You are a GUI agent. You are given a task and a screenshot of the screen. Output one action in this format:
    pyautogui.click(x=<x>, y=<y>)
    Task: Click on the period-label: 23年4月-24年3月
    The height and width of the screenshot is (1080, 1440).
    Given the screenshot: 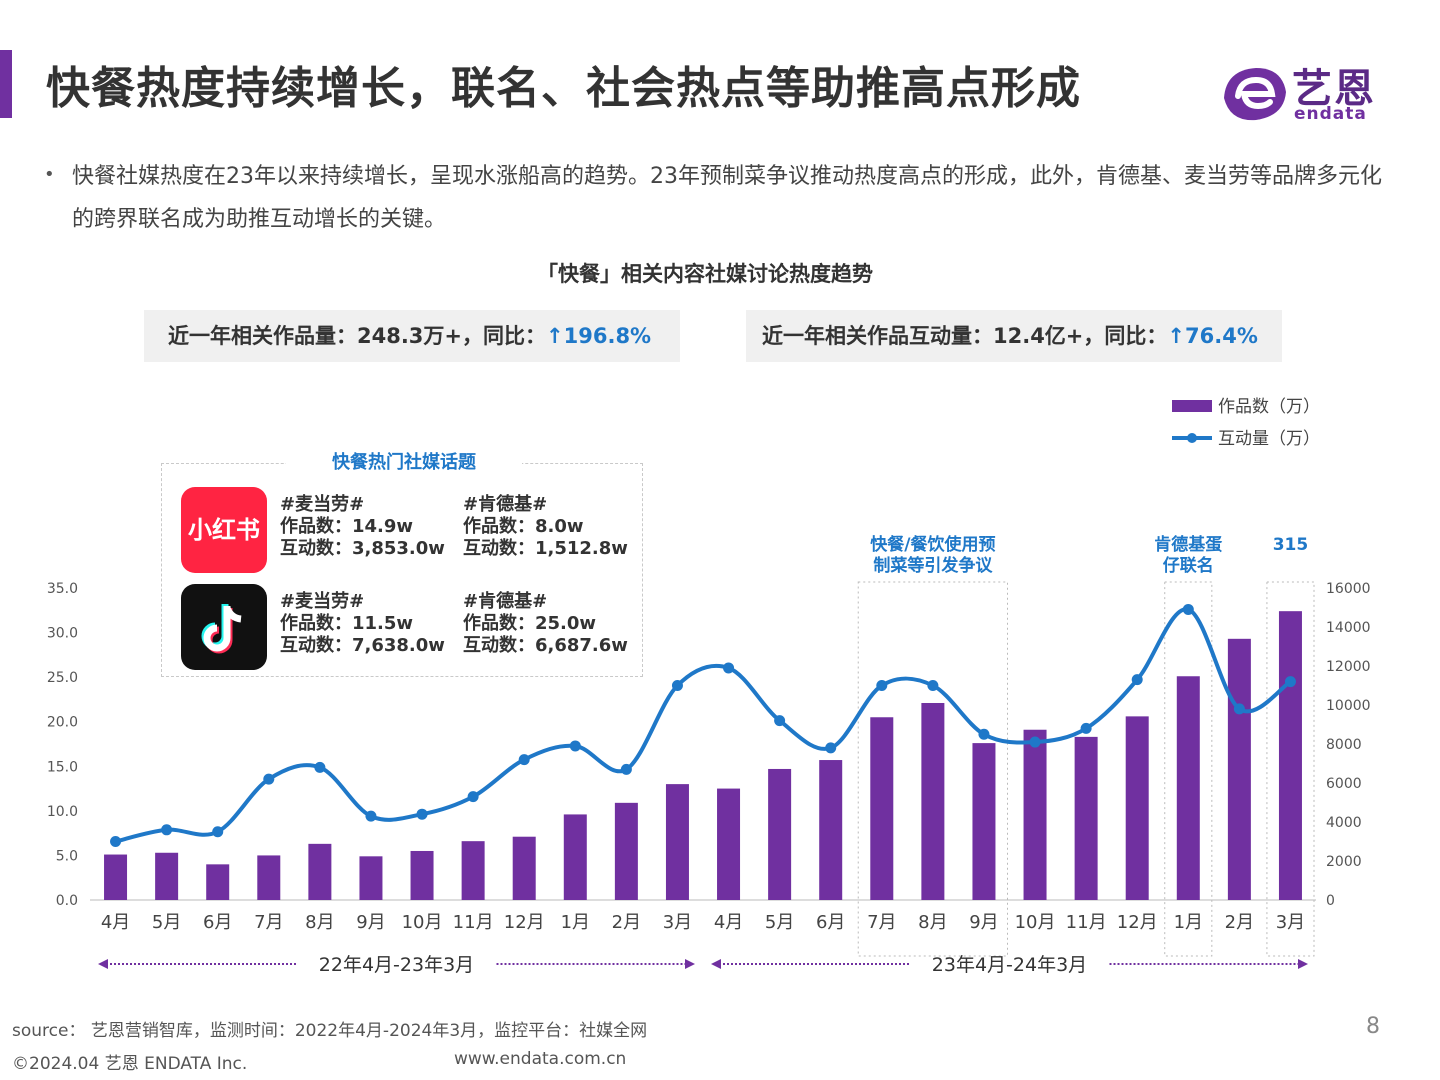 What is the action you would take?
    pyautogui.click(x=1009, y=965)
    